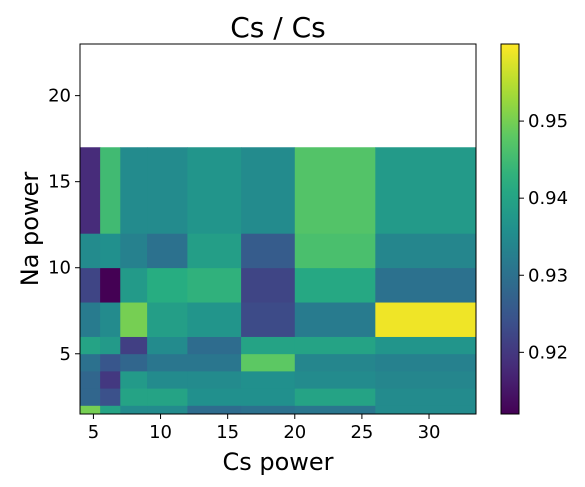 The height and width of the screenshot is (487, 585). I want to click on colorbar-tick-label: 0.92, so click(548, 352).